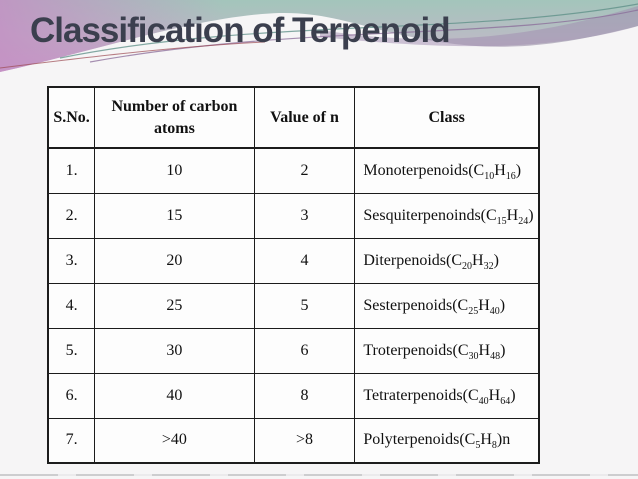 The height and width of the screenshot is (479, 638). Describe the element at coordinates (447, 170) in the screenshot. I see `cell-class: Monoterpenoids(C10H16)` at that location.